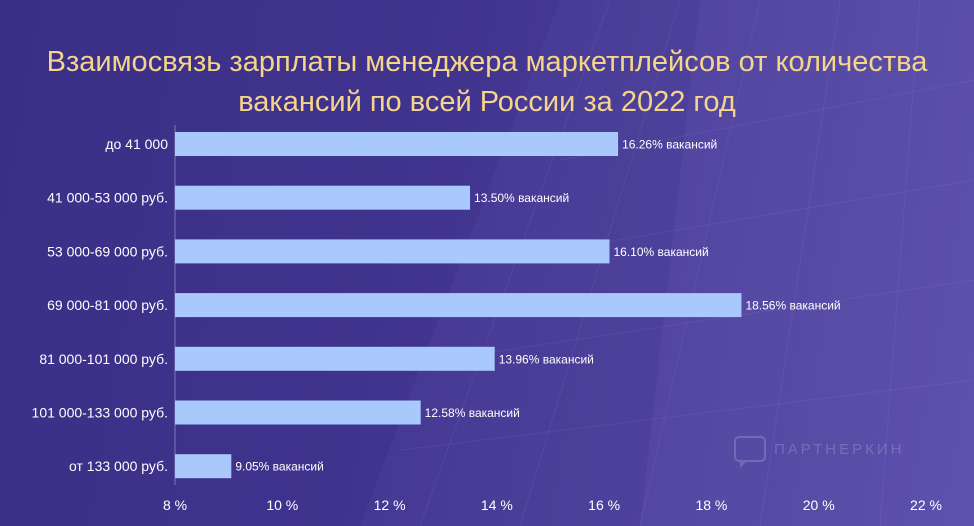  I want to click on x-tick-label: 18 %, so click(711, 505).